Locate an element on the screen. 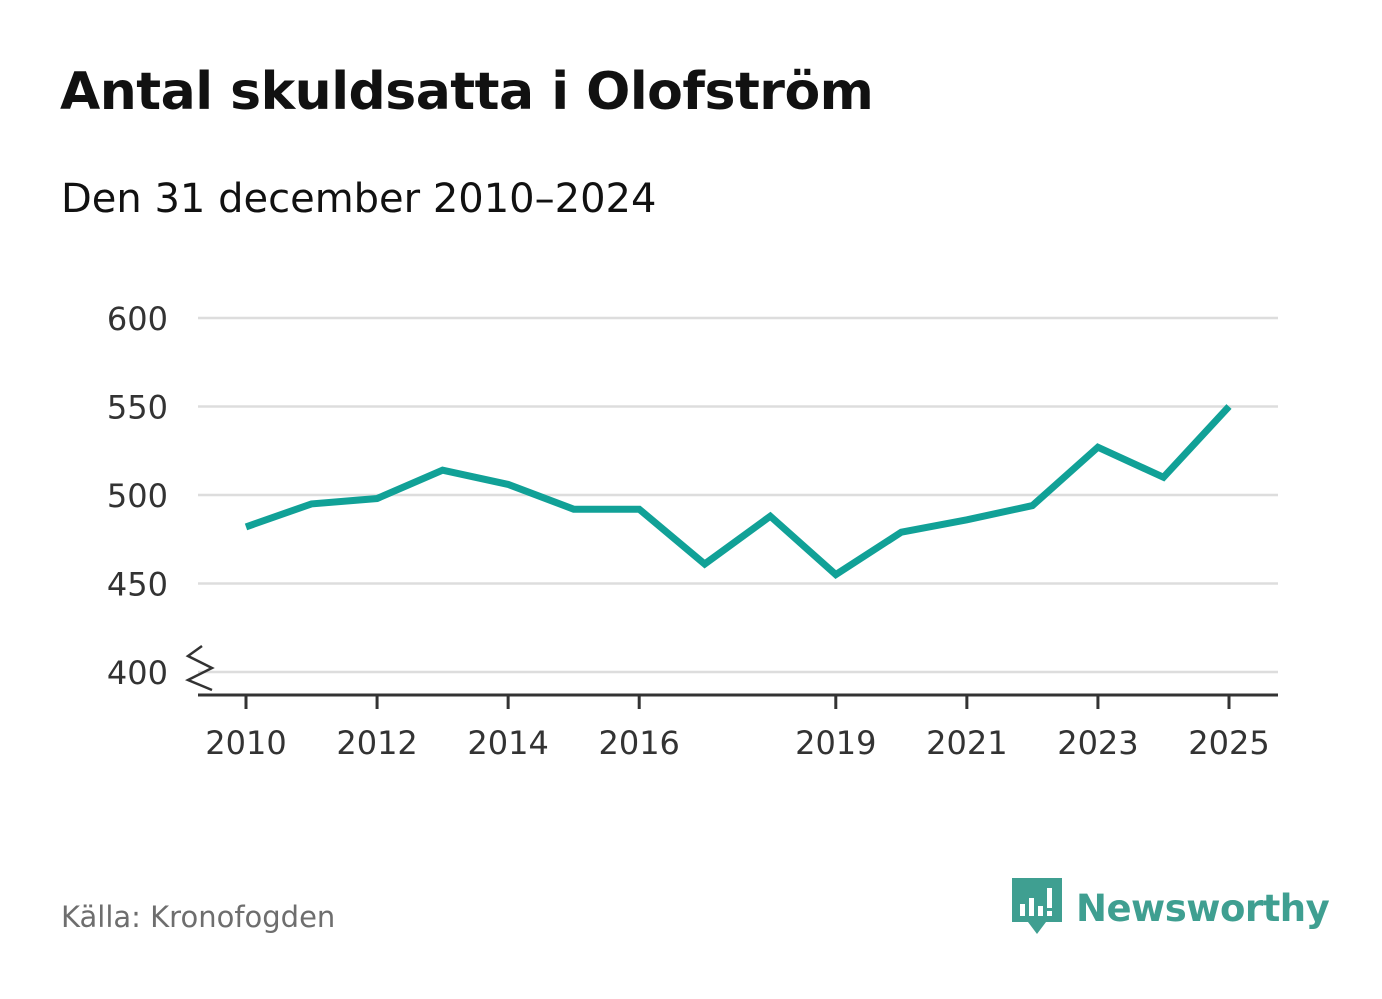 The image size is (1382, 999). brand-name: Newsworthy is located at coordinates (1203, 908).